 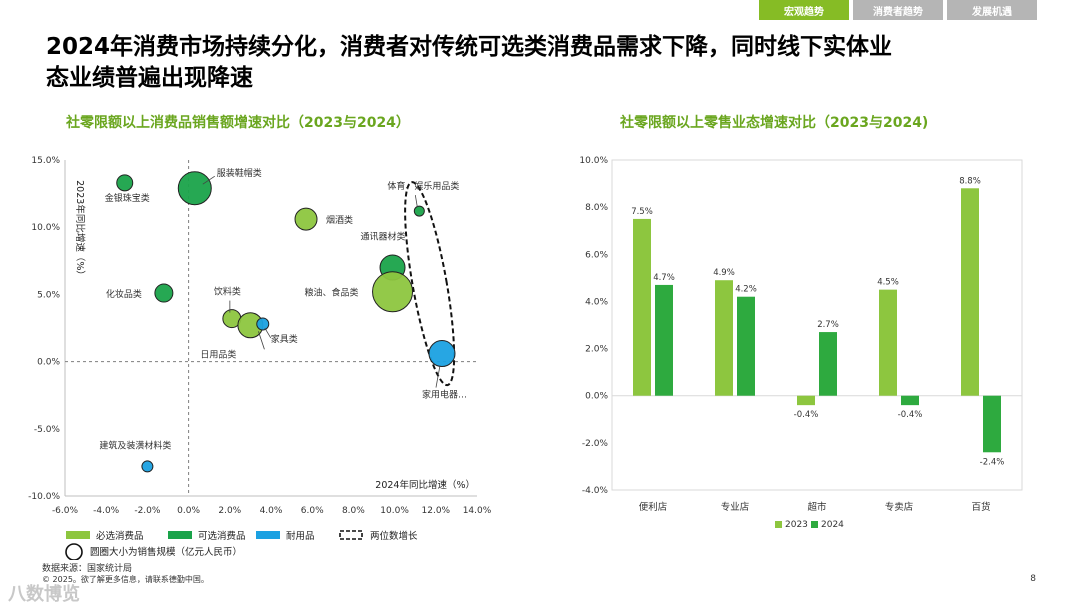 I want to click on legend-size-circle, so click(x=74, y=551).